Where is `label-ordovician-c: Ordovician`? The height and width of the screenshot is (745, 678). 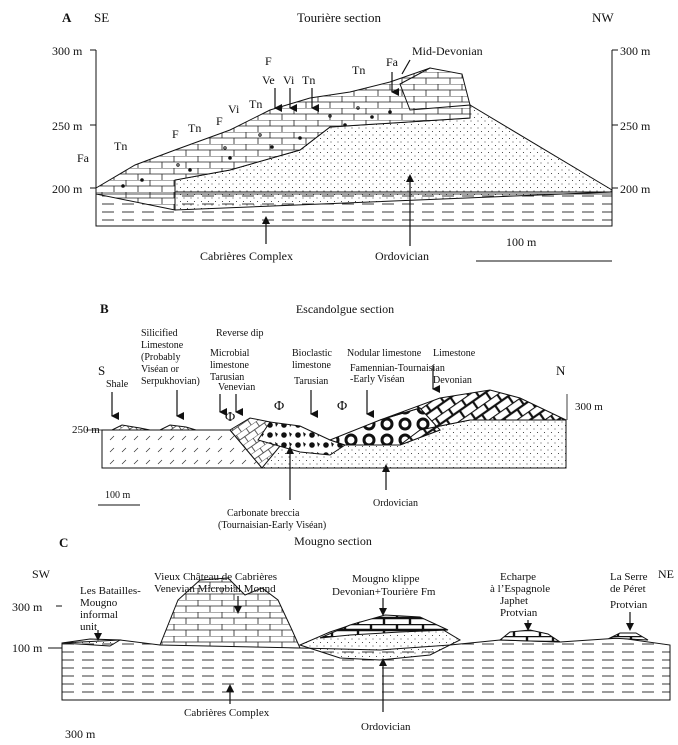 label-ordovician-c: Ordovician is located at coordinates (386, 727).